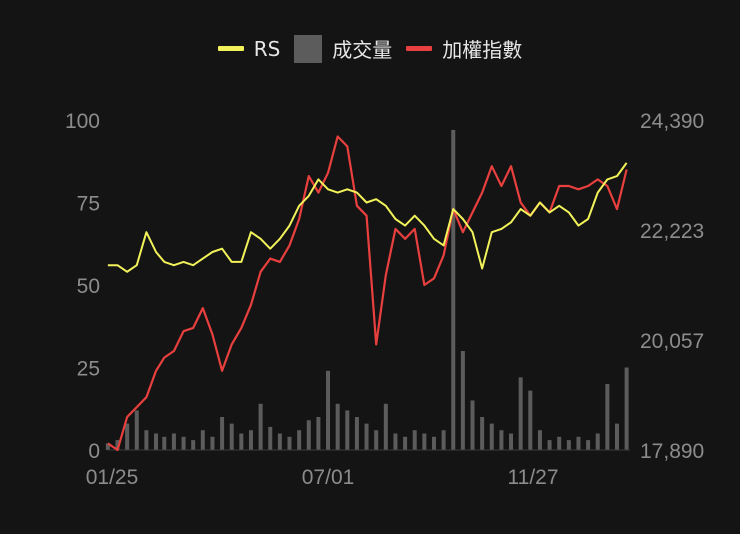 The width and height of the screenshot is (740, 534). I want to click on index-swatch, so click(419, 48).